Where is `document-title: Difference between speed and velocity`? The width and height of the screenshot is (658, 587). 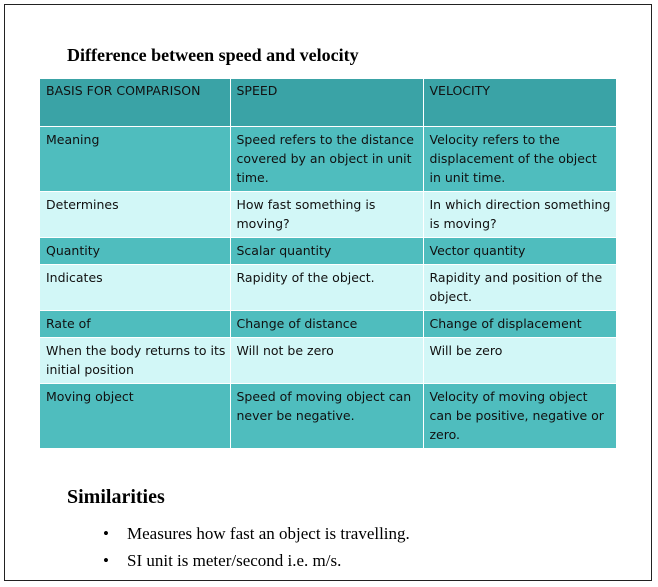 document-title: Difference between speed and velocity is located at coordinates (213, 55).